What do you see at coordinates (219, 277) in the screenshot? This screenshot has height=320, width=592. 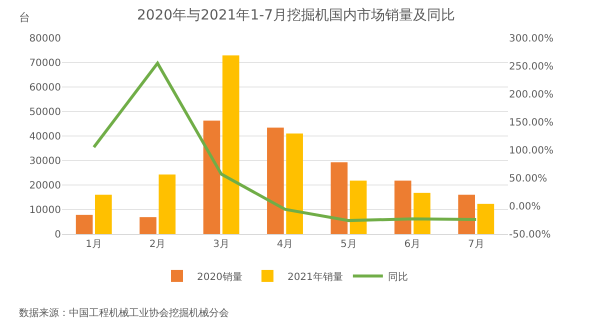 I see `legend-label: 2020销量` at bounding box center [219, 277].